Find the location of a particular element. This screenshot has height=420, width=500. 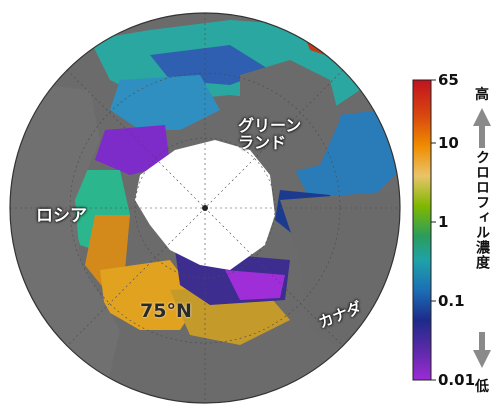

colorbar-tick-1: 1 is located at coordinates (443, 222).